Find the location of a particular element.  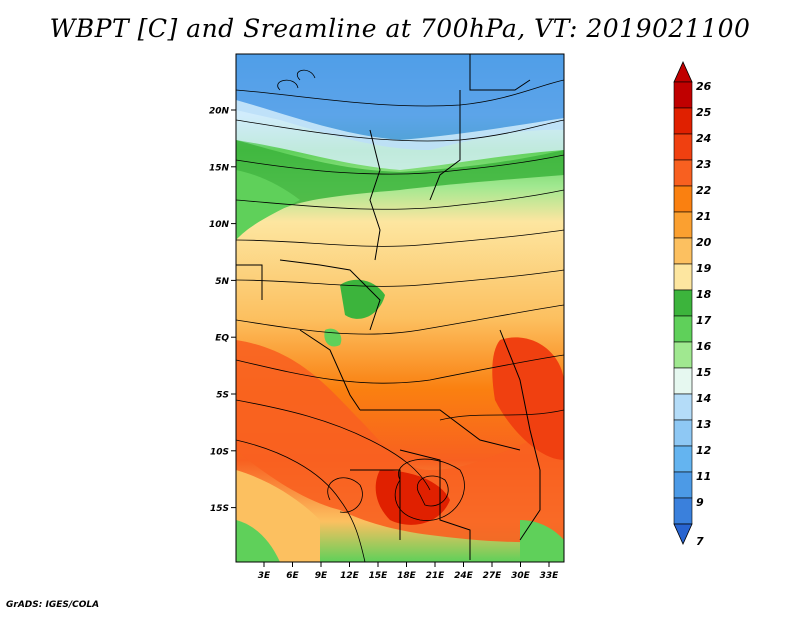

lat-label: 15S is located at coordinates (219, 509).